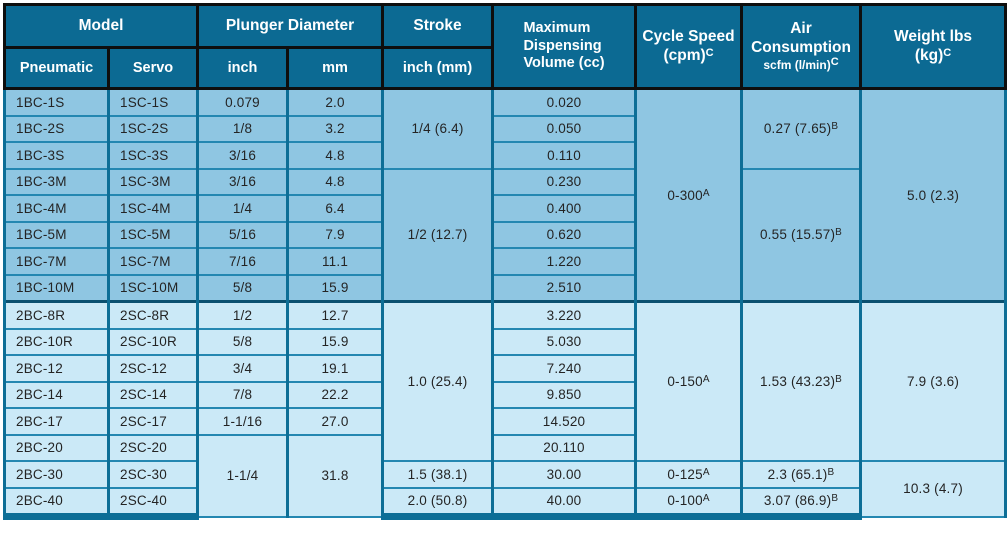 This screenshot has height=544, width=1008. I want to click on cell-servo: 2SC-12, so click(153, 368).